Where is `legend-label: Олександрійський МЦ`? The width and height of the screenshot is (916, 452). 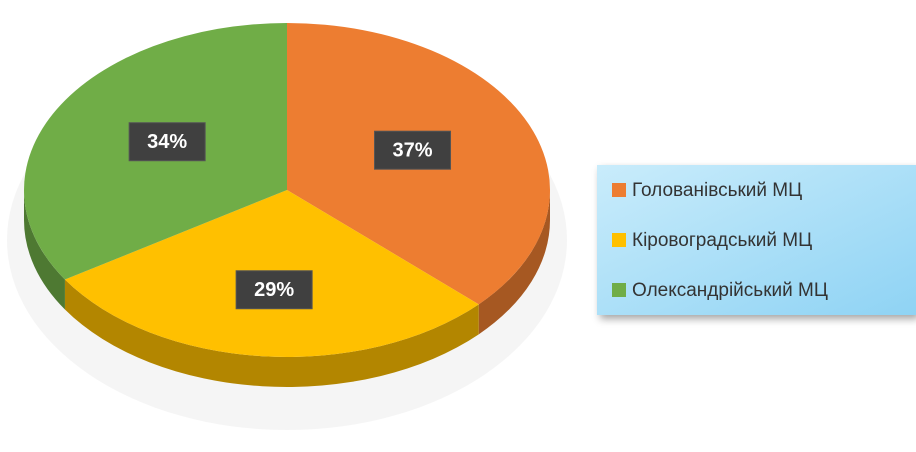
legend-label: Олександрійський МЦ is located at coordinates (730, 290).